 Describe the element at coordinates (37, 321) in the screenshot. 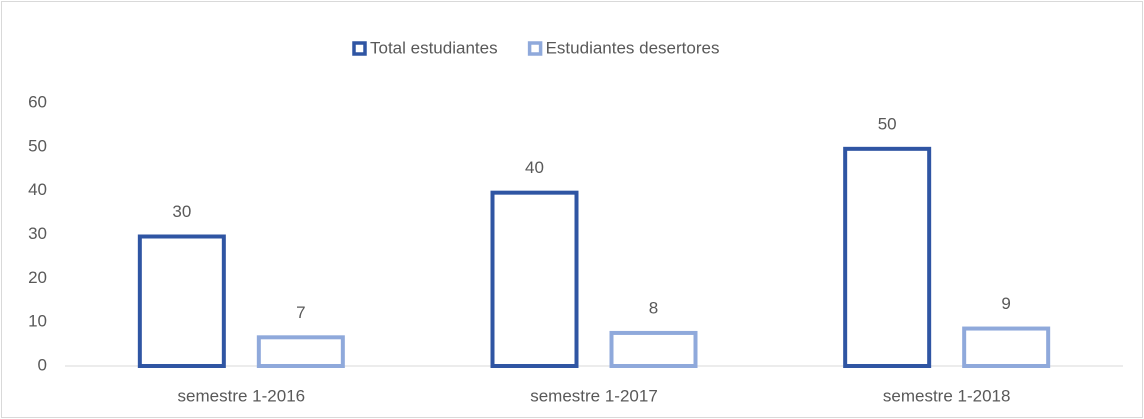

I see `y-tick-label: 10` at that location.